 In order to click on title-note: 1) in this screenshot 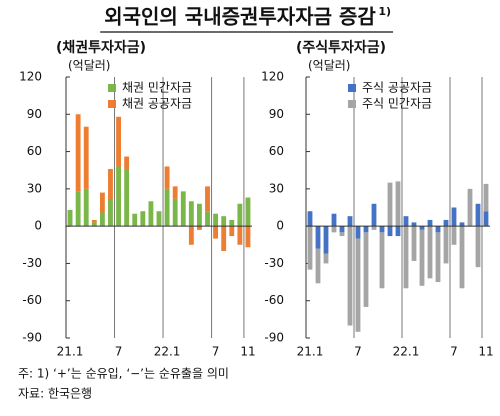, I will do `click(384, 11)`.